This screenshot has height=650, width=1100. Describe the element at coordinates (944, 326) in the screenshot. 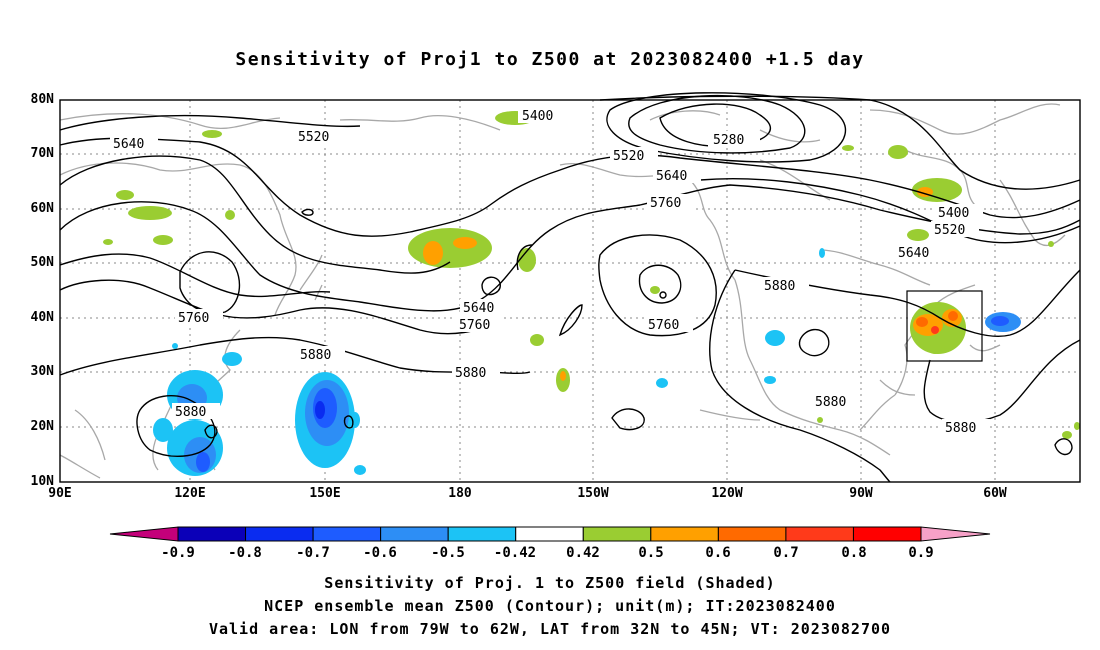

I see `valid-area-box` at that location.